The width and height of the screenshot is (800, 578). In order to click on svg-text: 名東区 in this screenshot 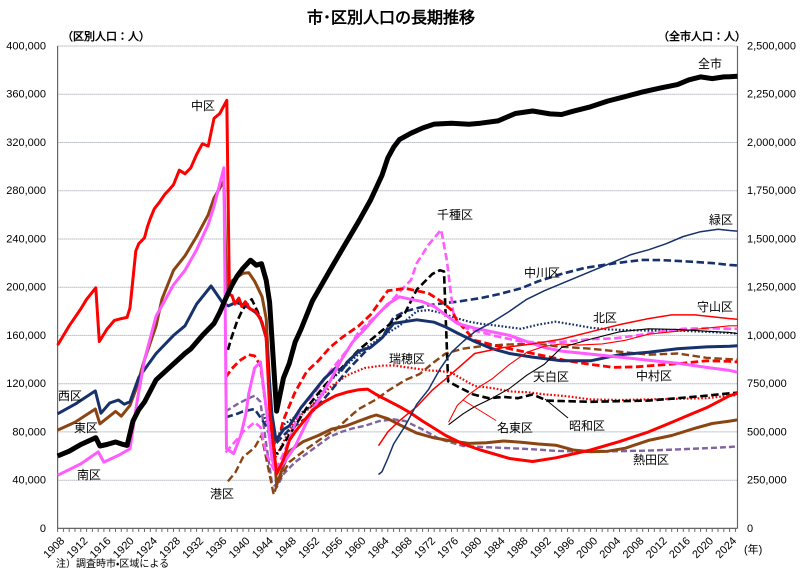, I will do `click(515, 427)`.